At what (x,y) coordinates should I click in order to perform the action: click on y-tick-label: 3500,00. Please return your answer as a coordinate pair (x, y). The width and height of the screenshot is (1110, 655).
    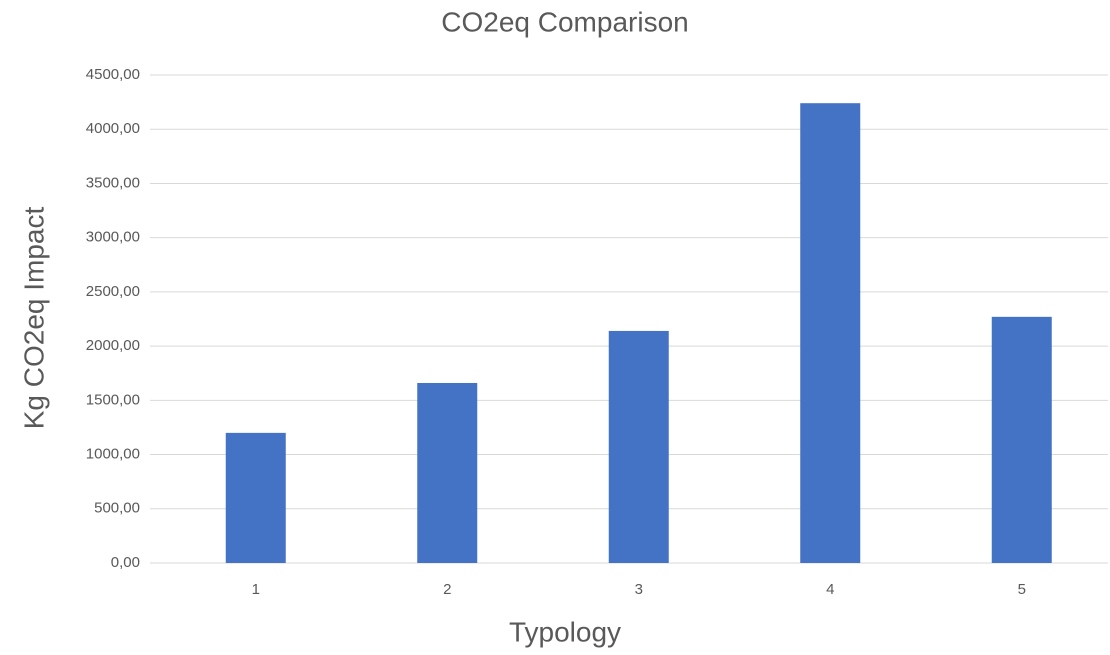
    Looking at the image, I should click on (113, 182).